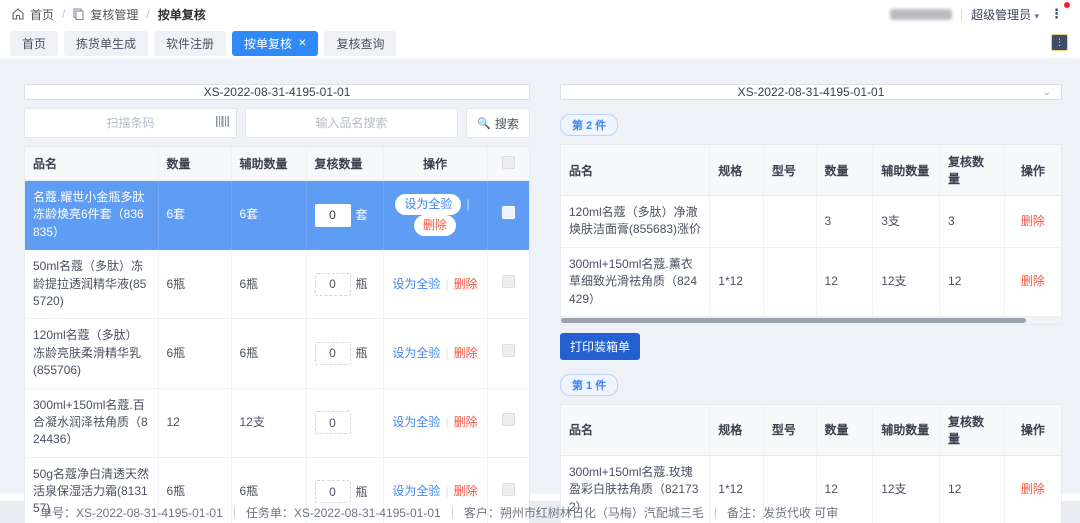 Image resolution: width=1080 pixels, height=523 pixels. What do you see at coordinates (190, 43) in the screenshot?
I see `tab-软件注册: 软件注册` at bounding box center [190, 43].